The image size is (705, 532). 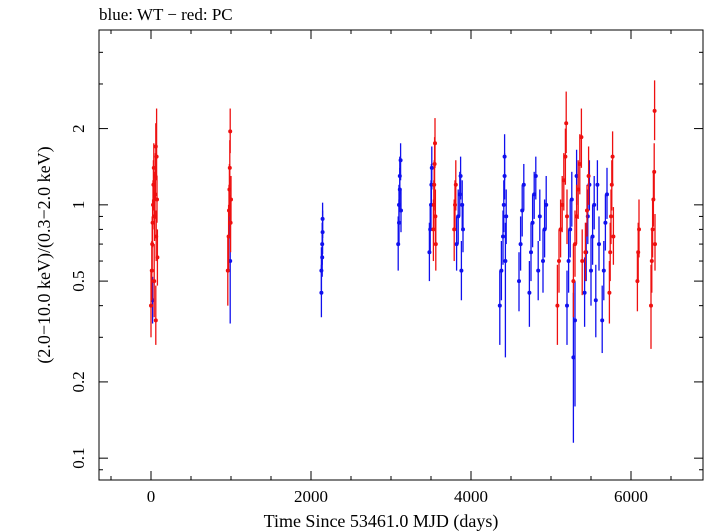 What do you see at coordinates (78, 381) in the screenshot?
I see `y-tick-label: 0.2` at bounding box center [78, 381].